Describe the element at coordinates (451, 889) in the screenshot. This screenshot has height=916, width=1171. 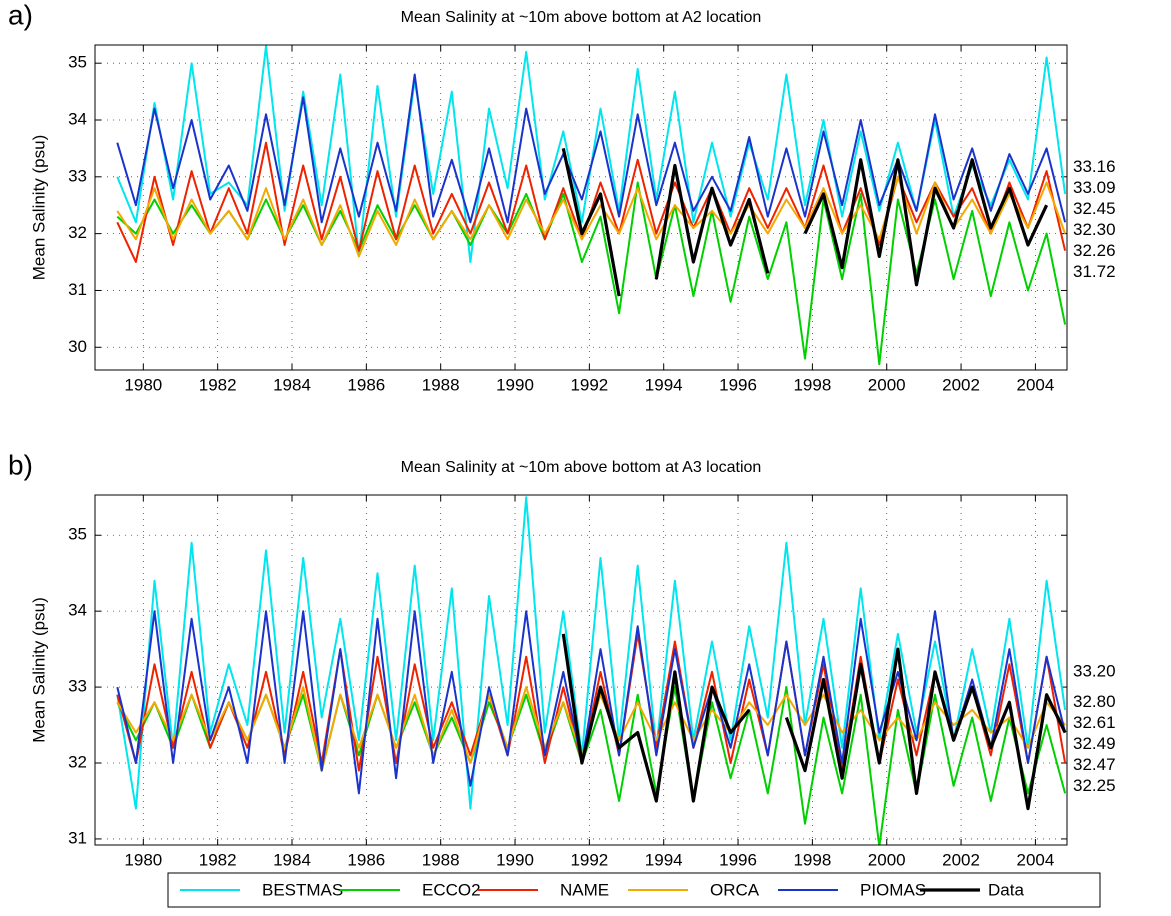
I see `legend-label: ECCO2` at that location.